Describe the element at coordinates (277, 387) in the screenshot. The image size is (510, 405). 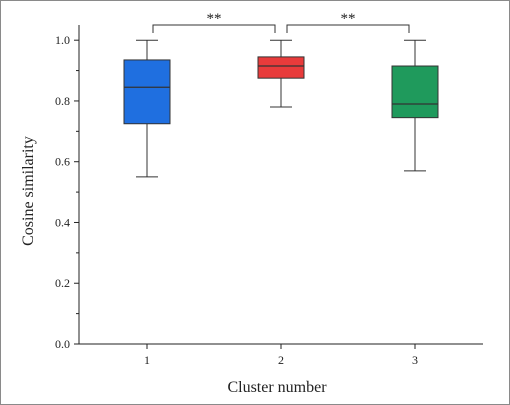
I see `x-axis-label: Cluster number` at that location.